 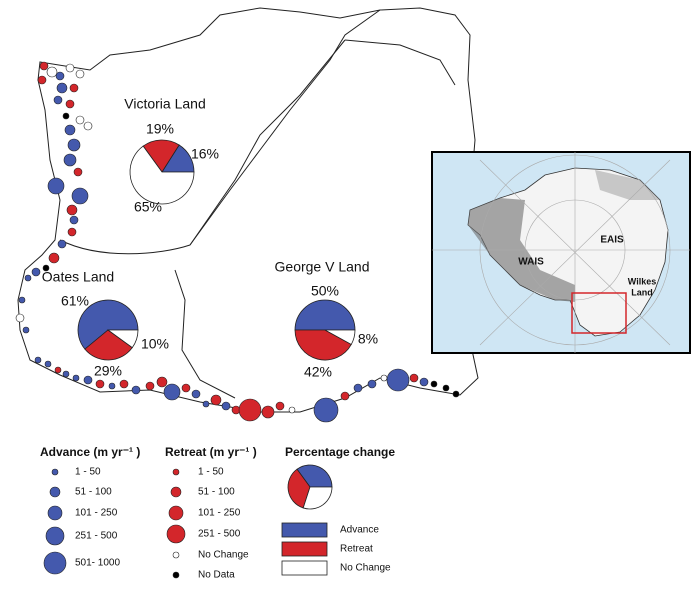 What do you see at coordinates (205, 154) in the screenshot?
I see `pie-label: 16%` at bounding box center [205, 154].